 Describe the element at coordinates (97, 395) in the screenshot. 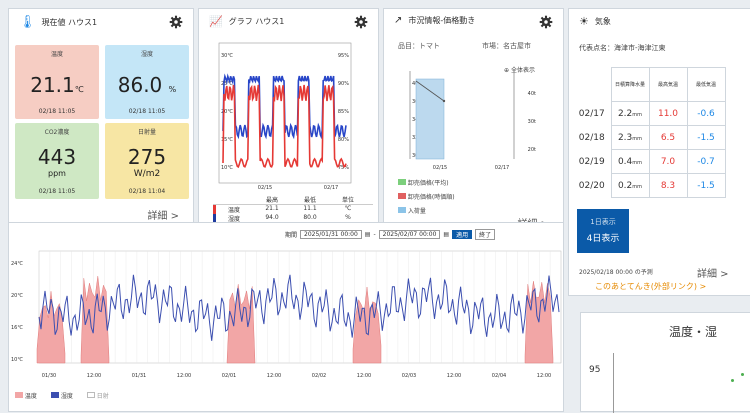

I see `legend-solar: 日射` at that location.